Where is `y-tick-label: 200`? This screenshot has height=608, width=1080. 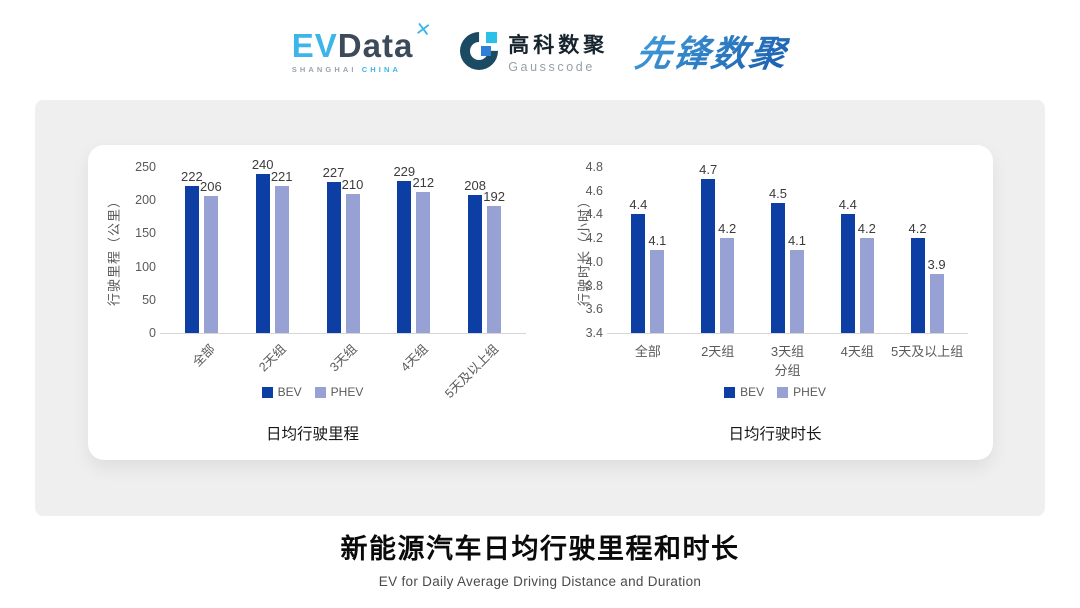
y-tick-label: 200 is located at coordinates (145, 200).